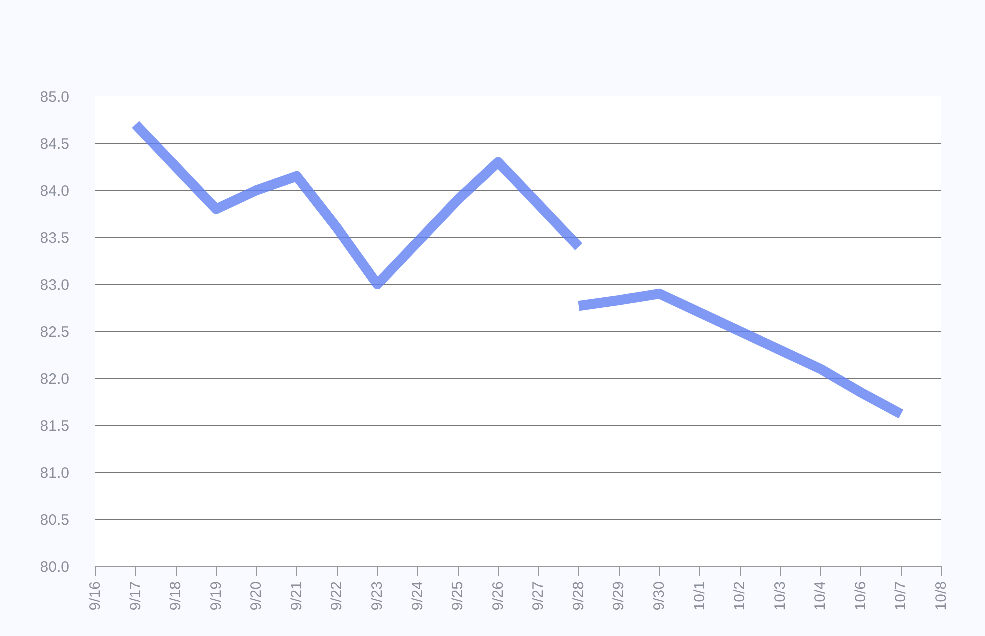 The height and width of the screenshot is (636, 985). I want to click on x-tick-label: 10/4, so click(821, 596).